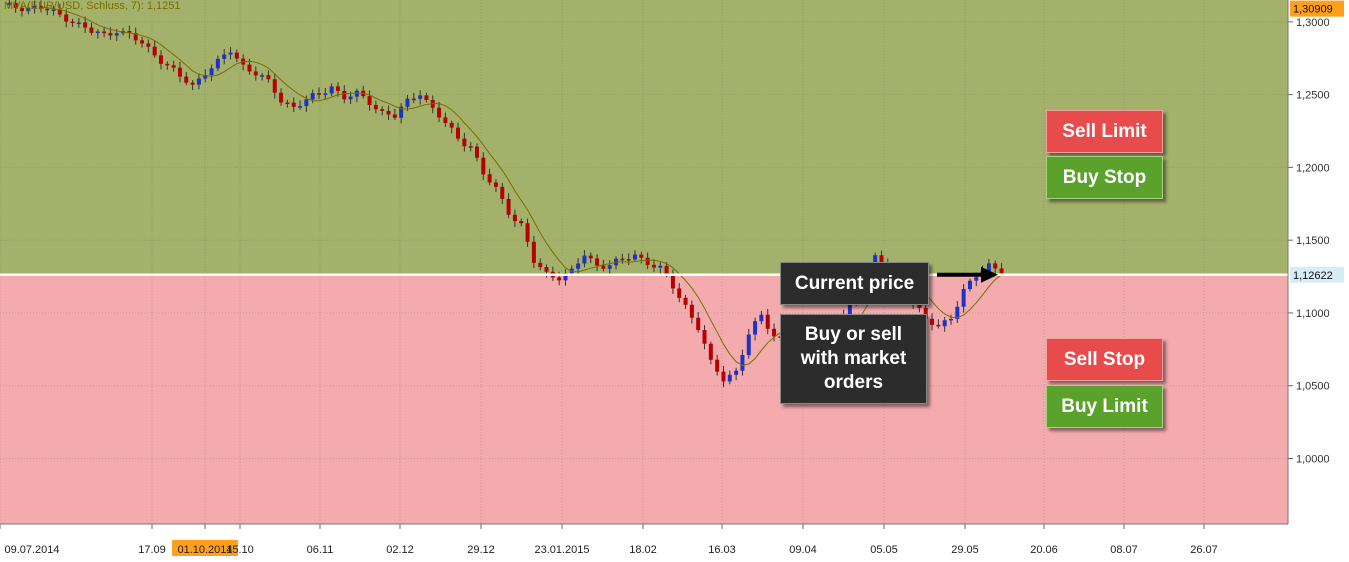 This screenshot has width=1349, height=562. Describe the element at coordinates (643, 550) in the screenshot. I see `x-tick-label: 18.02` at that location.